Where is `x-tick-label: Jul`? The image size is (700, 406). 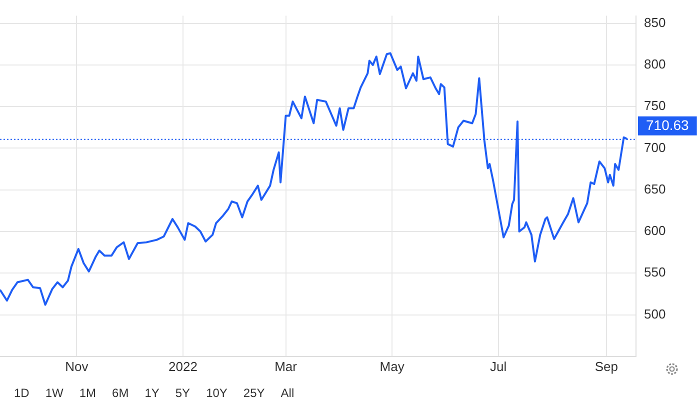 x-tick-label: Jul is located at coordinates (498, 366).